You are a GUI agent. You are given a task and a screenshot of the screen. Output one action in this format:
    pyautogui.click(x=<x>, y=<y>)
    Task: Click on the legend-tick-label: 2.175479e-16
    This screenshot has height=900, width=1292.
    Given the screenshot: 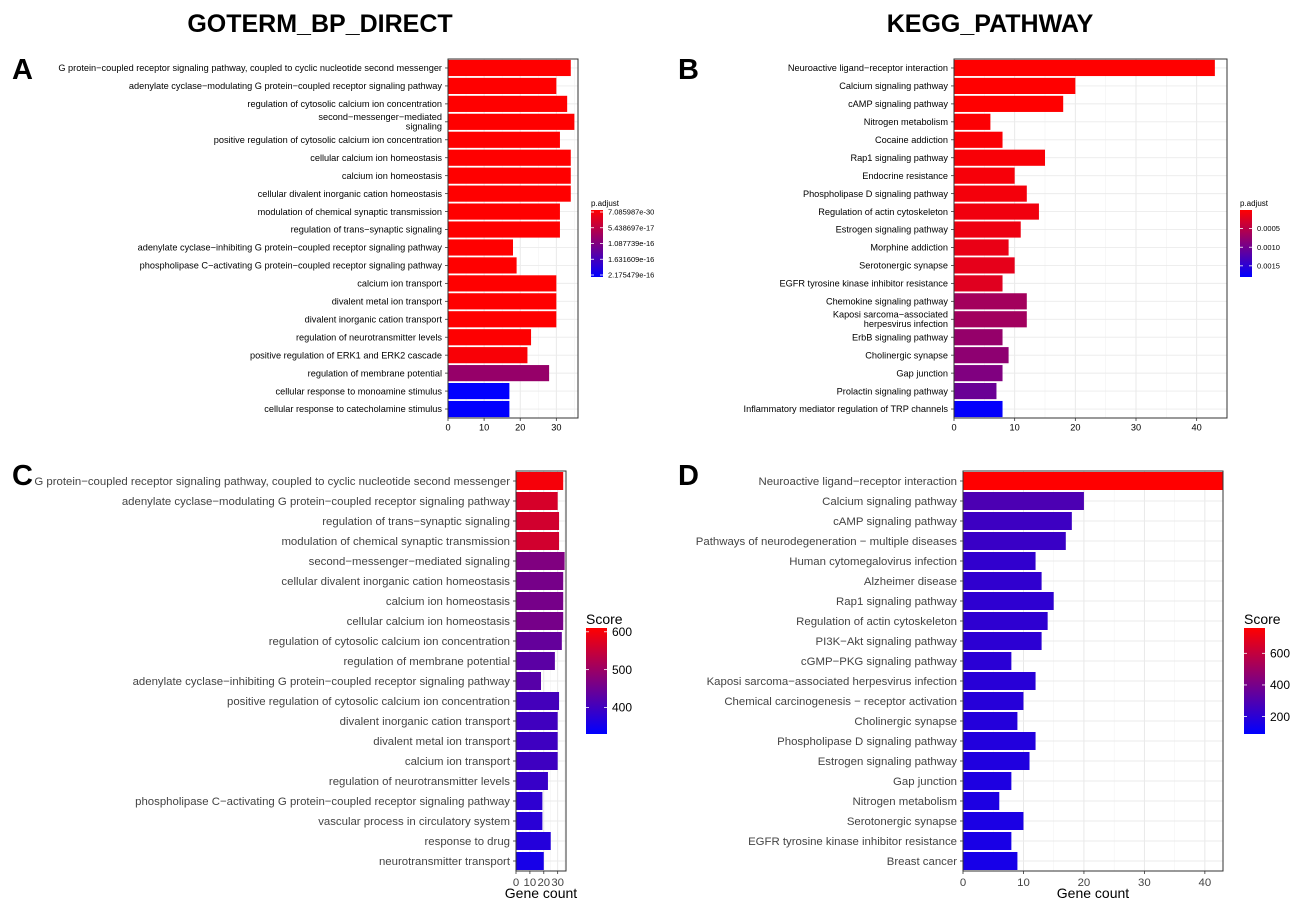 What is the action you would take?
    pyautogui.click(x=631, y=275)
    